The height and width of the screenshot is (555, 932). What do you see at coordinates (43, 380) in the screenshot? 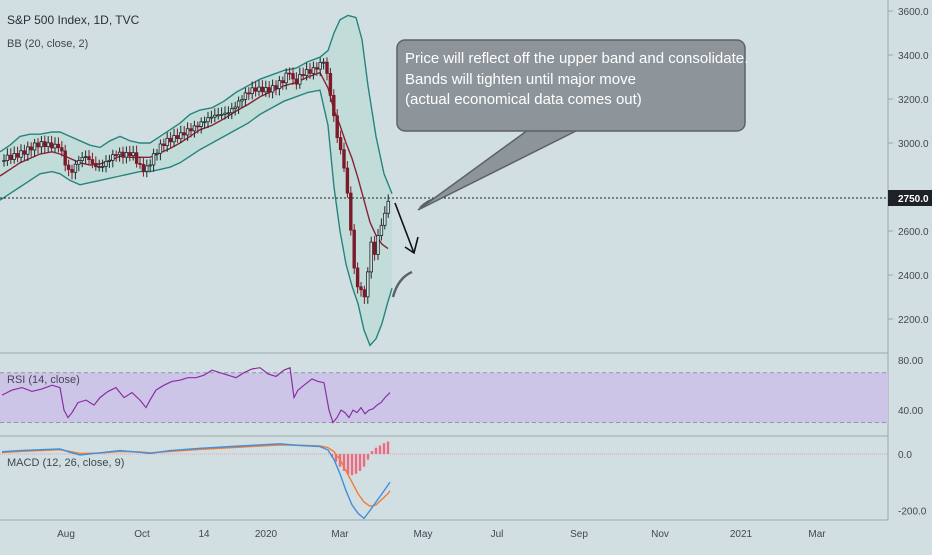
I see `rsi-indicator-label: RSI (14, close)` at bounding box center [43, 380].